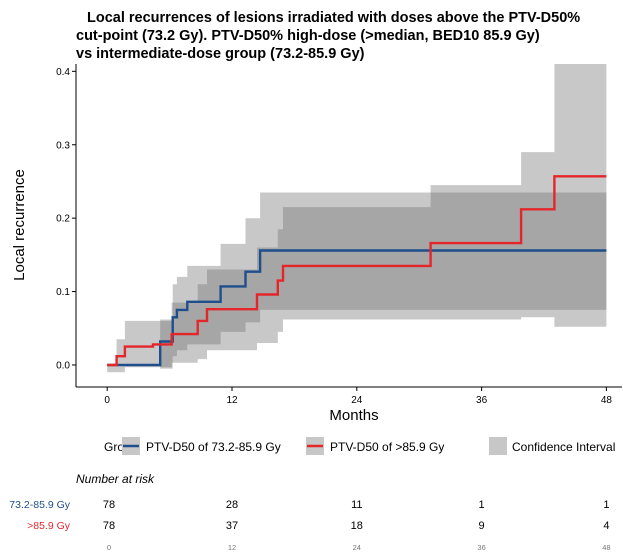 This screenshot has height=553, width=623. Describe the element at coordinates (63, 219) in the screenshot. I see `y-tick-label-2: 0.2` at that location.